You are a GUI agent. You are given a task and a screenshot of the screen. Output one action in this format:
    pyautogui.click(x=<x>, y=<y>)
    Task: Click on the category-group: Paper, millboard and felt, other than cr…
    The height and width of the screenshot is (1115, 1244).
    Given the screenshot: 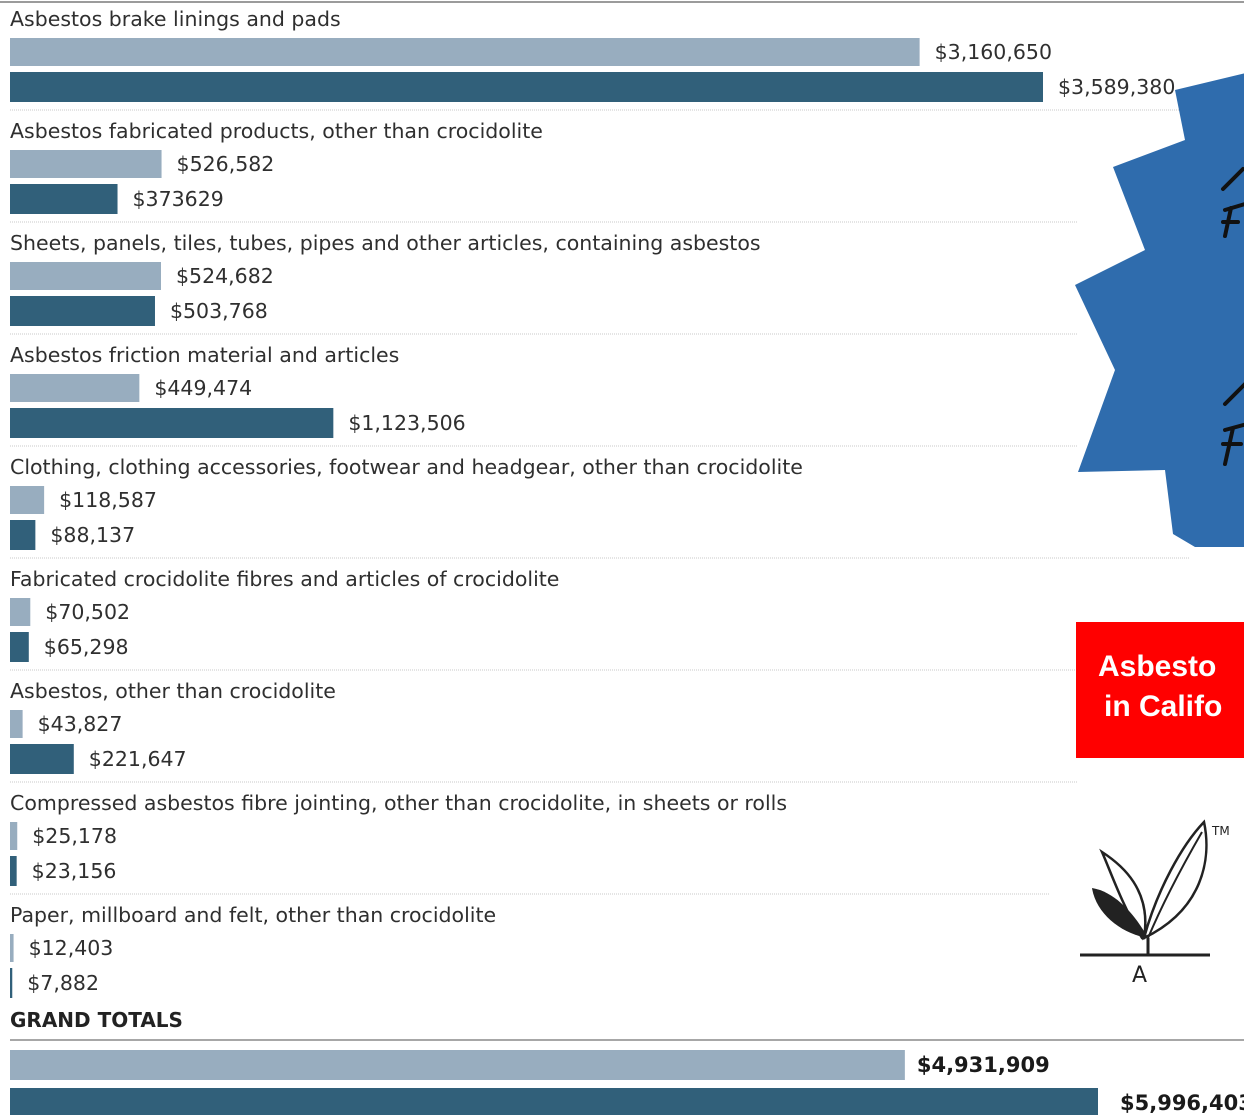 What is the action you would take?
    pyautogui.click(x=253, y=950)
    